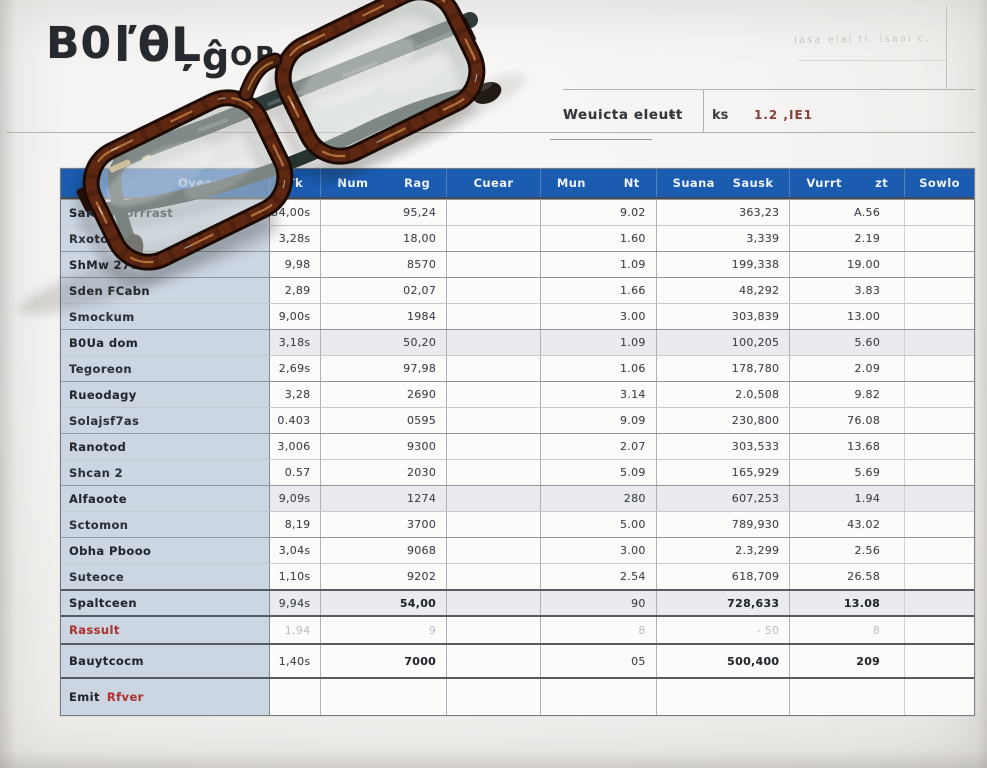 The height and width of the screenshot is (768, 987). I want to click on table-cell: 13.00, so click(846, 316).